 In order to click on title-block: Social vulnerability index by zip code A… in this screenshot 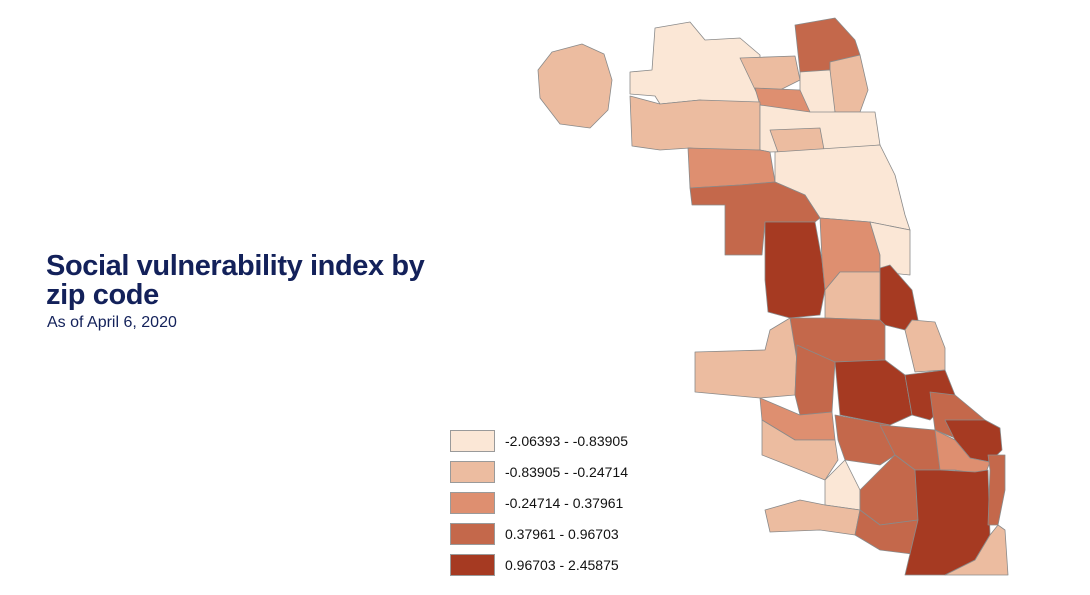, I will do `click(256, 292)`.